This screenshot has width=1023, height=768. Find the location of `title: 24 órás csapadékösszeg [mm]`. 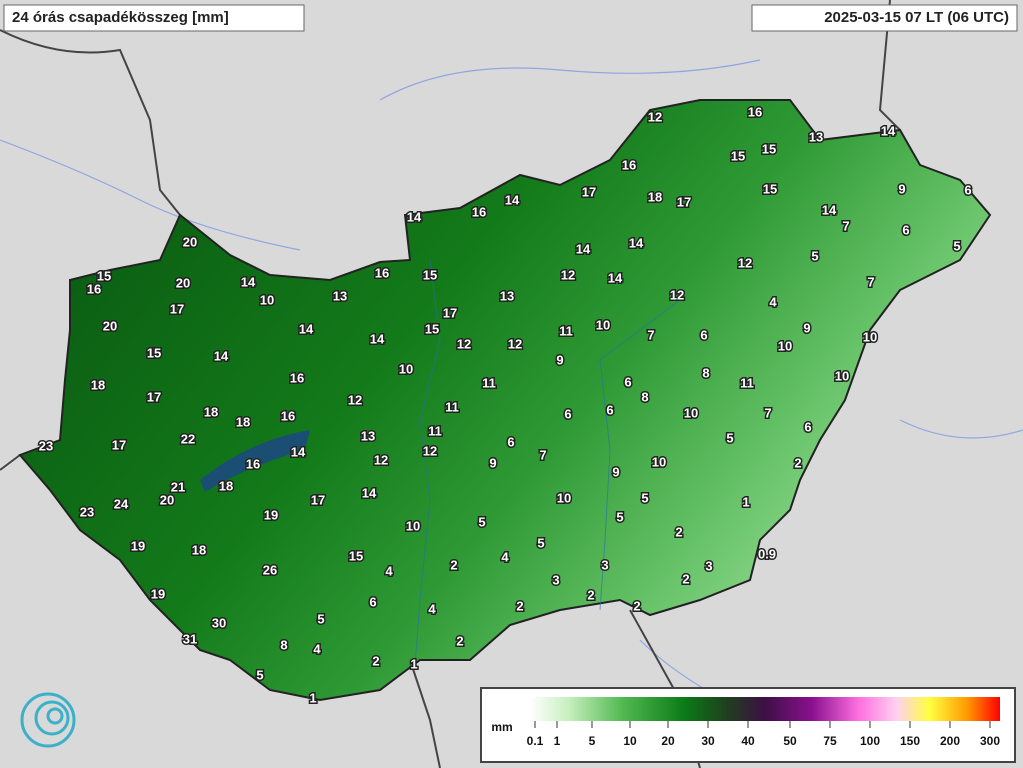

title: 24 órás csapadékösszeg [mm] is located at coordinates (120, 17).